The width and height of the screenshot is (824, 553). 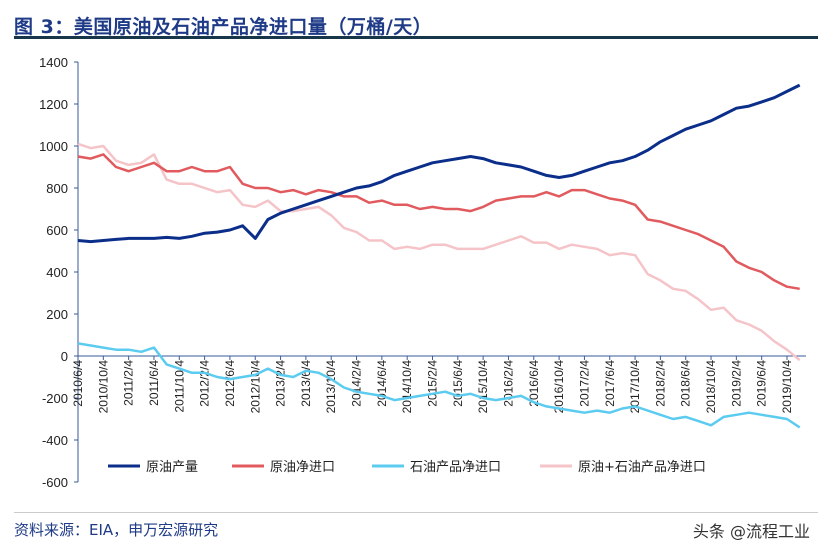 I want to click on x-tick-label: 2017/2/4, so click(x=584, y=383).